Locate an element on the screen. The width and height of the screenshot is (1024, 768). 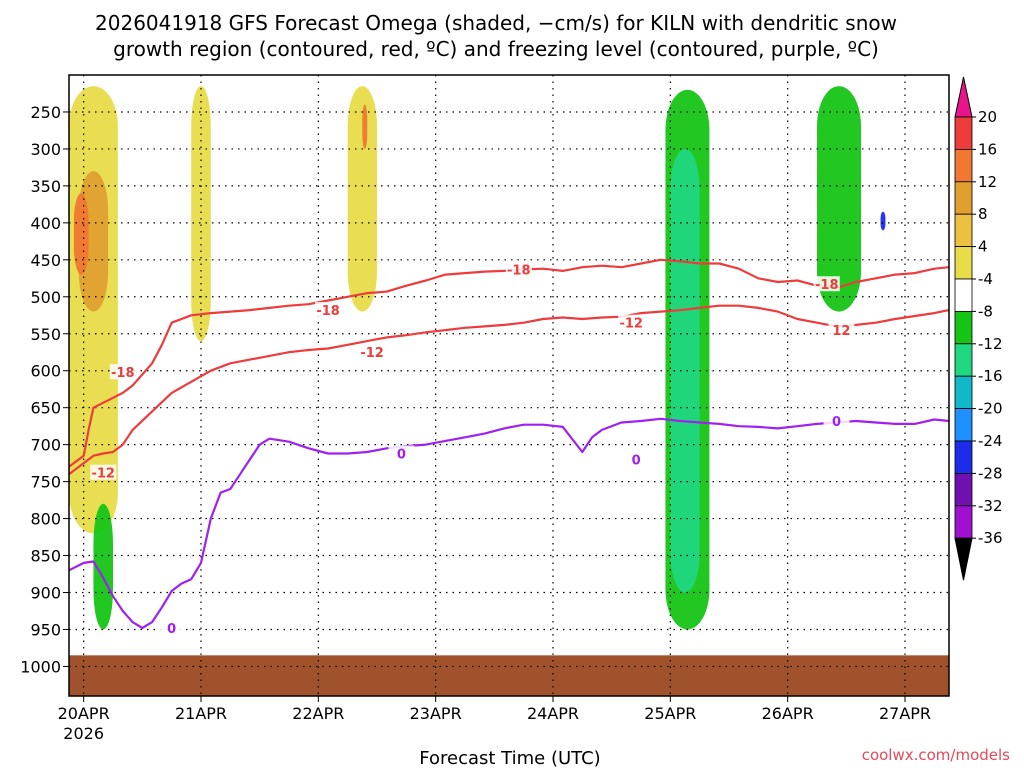
colorbar-label-0: 20 is located at coordinates (987, 117).